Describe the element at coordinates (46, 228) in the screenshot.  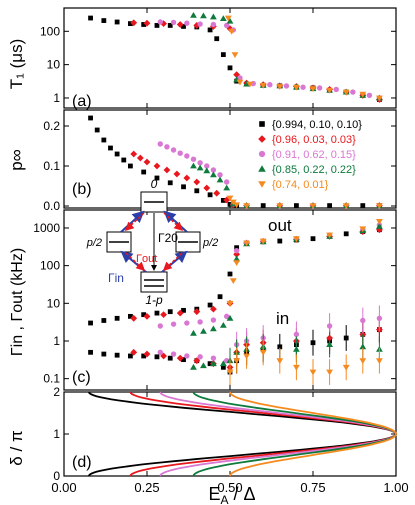
I see `y-tick-label: 1000` at that location.